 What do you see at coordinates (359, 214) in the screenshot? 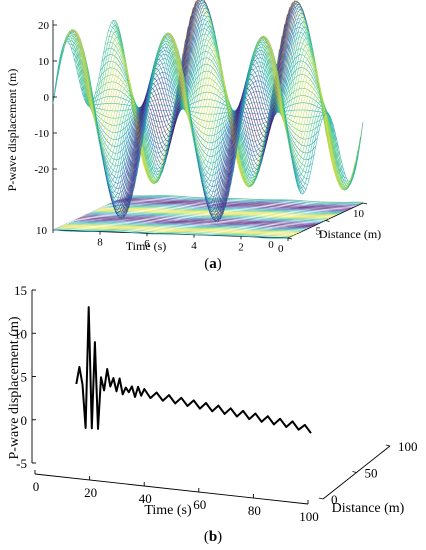
I see `y-tick-label: 10` at bounding box center [359, 214].